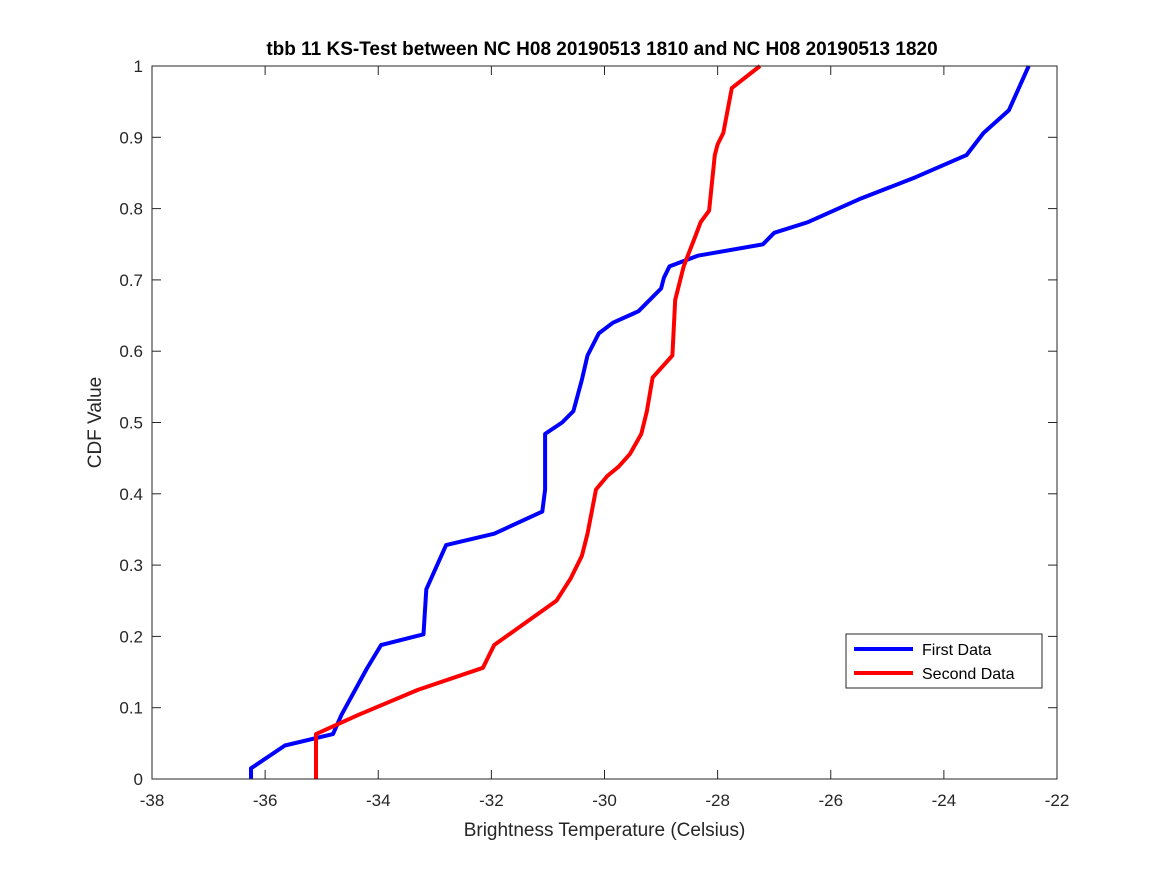  I want to click on x-tick-label: -22, so click(1057, 800).